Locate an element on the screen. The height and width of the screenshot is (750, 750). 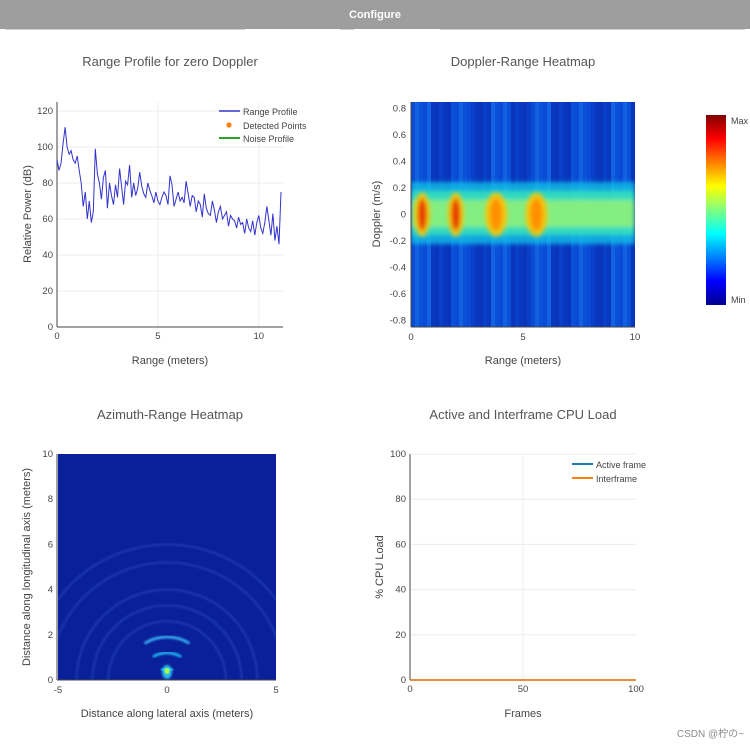
doppler-range-xtick-label: 5 is located at coordinates (522, 337).